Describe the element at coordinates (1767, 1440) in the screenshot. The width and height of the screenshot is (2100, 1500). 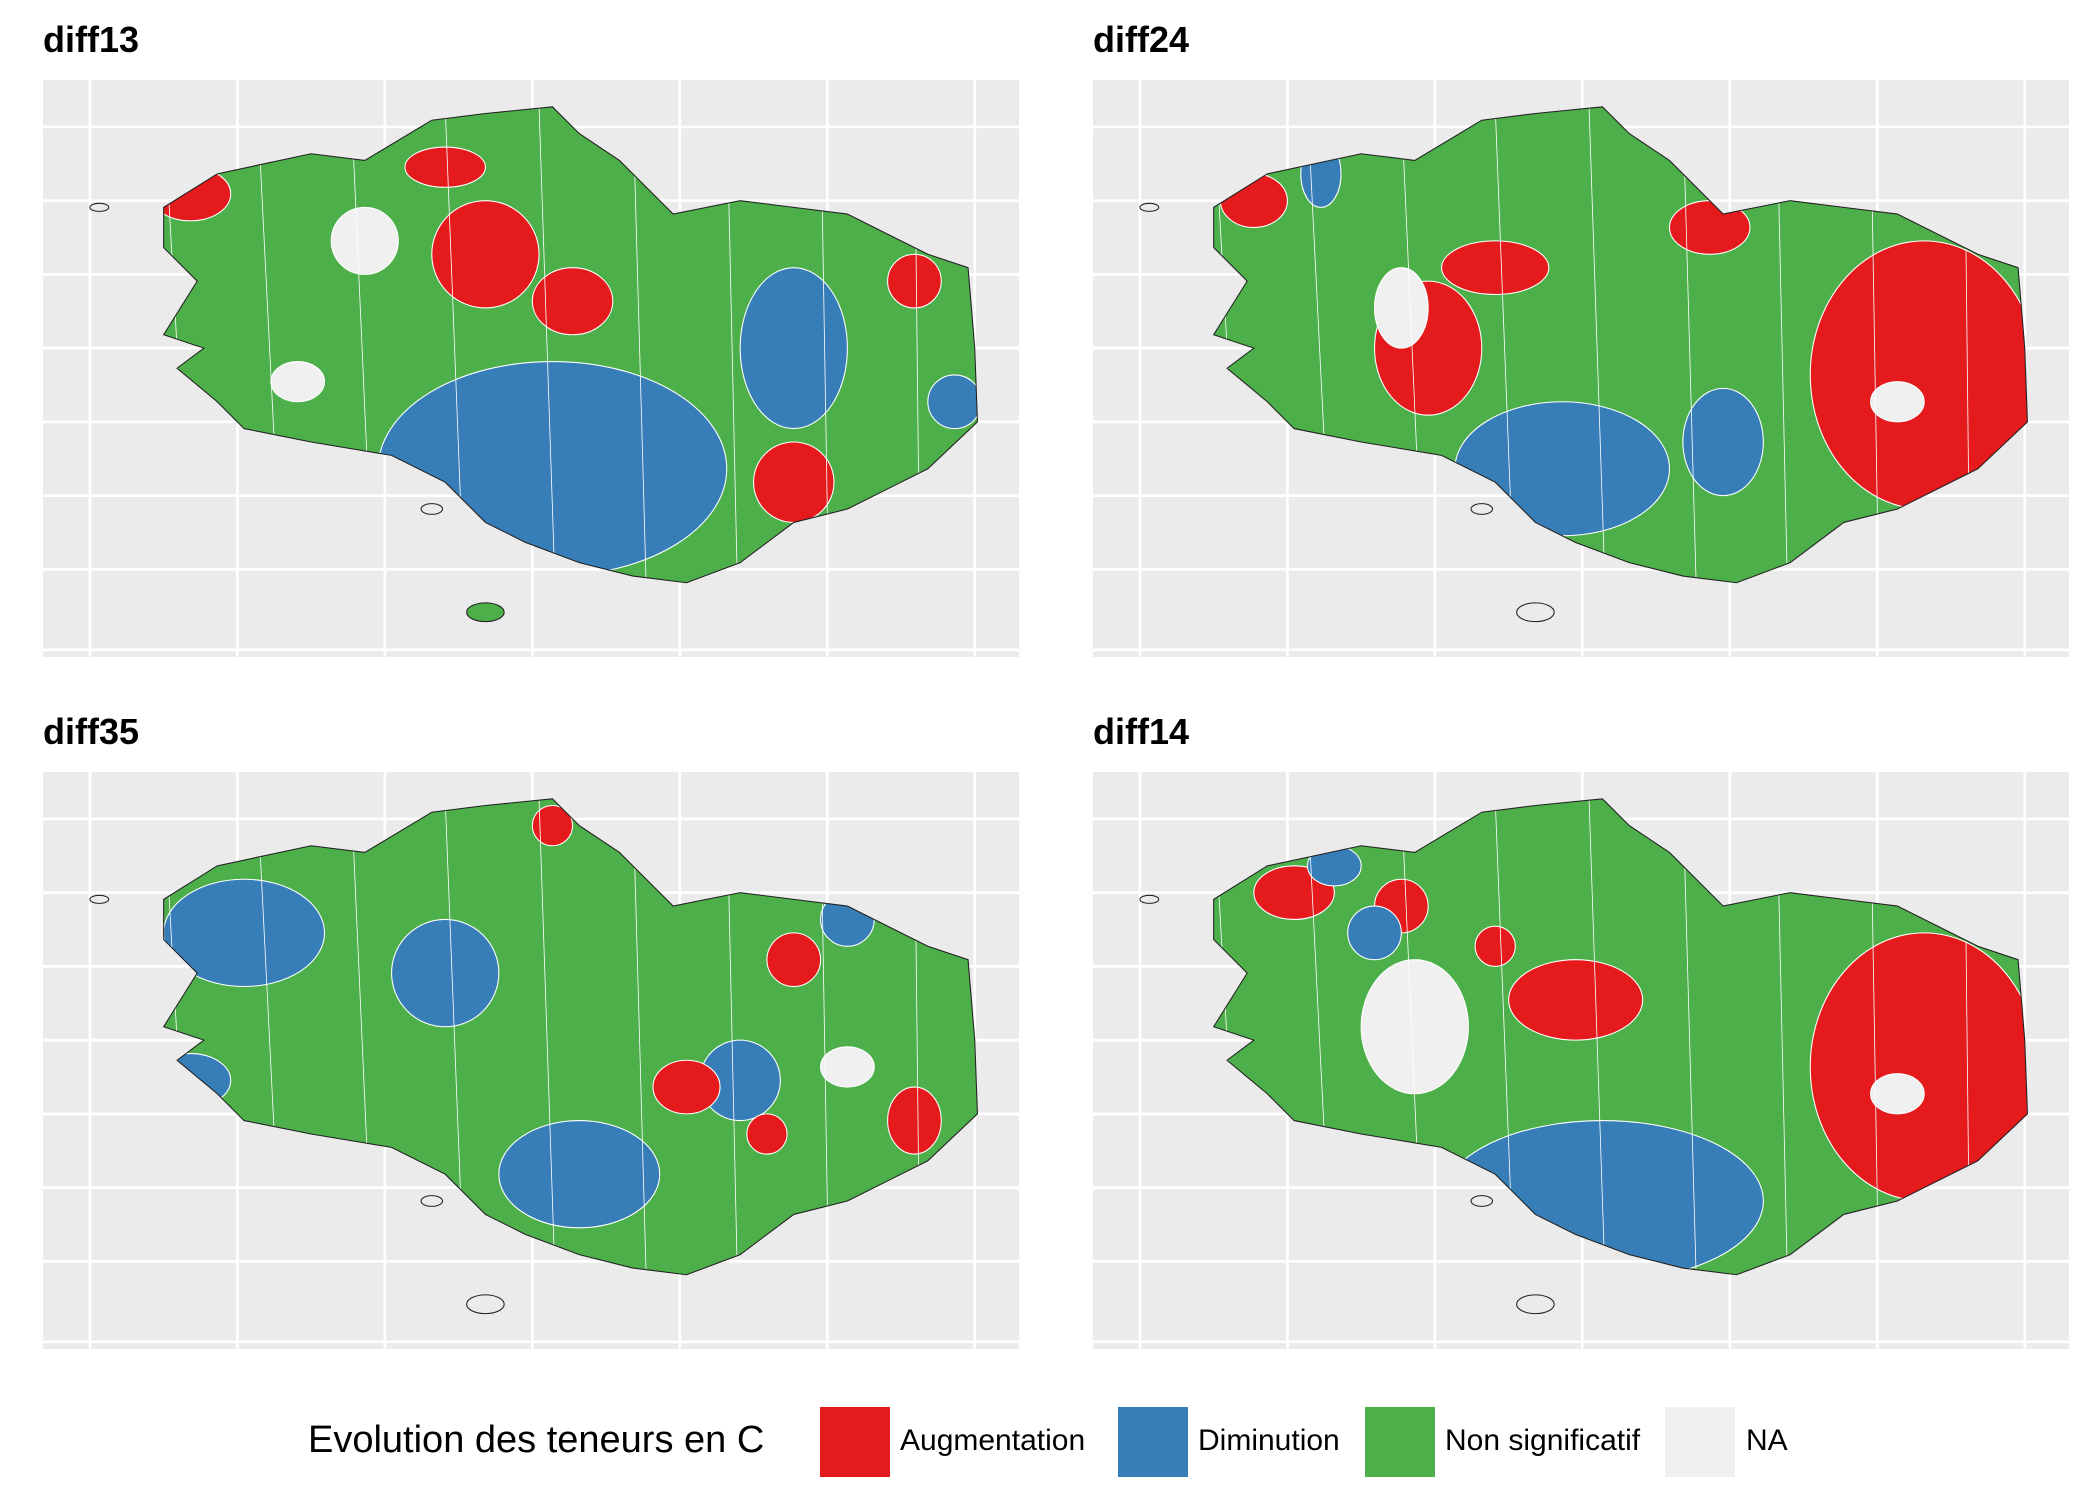
I see `legend-label: NA` at that location.